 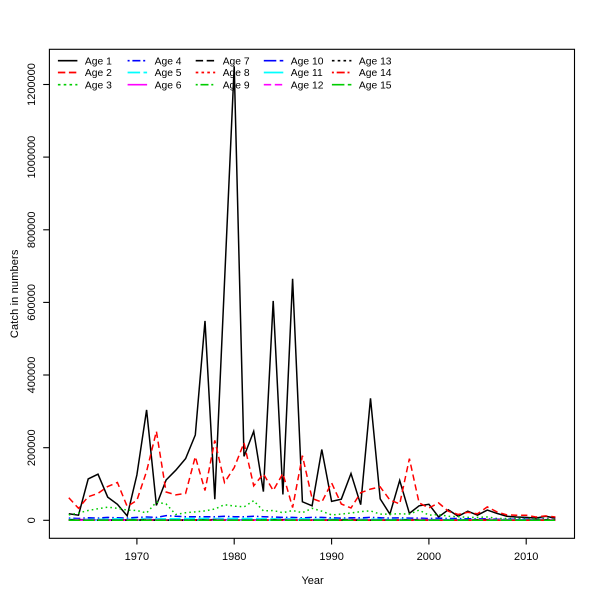 What do you see at coordinates (168, 73) in the screenshot?
I see `svg-text: Age 5` at bounding box center [168, 73].